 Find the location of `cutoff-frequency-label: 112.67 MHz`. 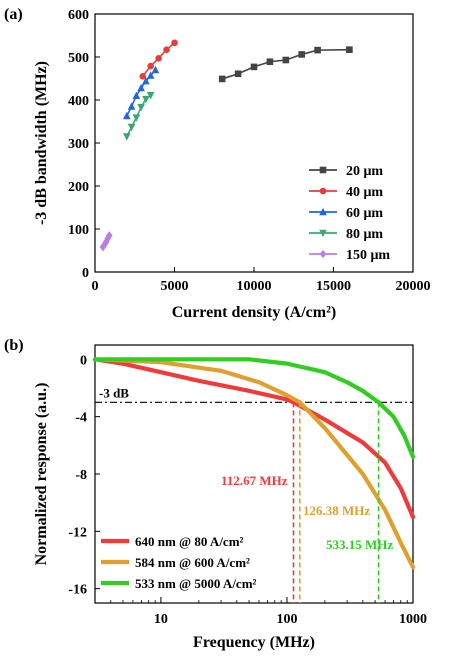

cutoff-frequency-label: 112.67 MHz is located at coordinates (254, 480).